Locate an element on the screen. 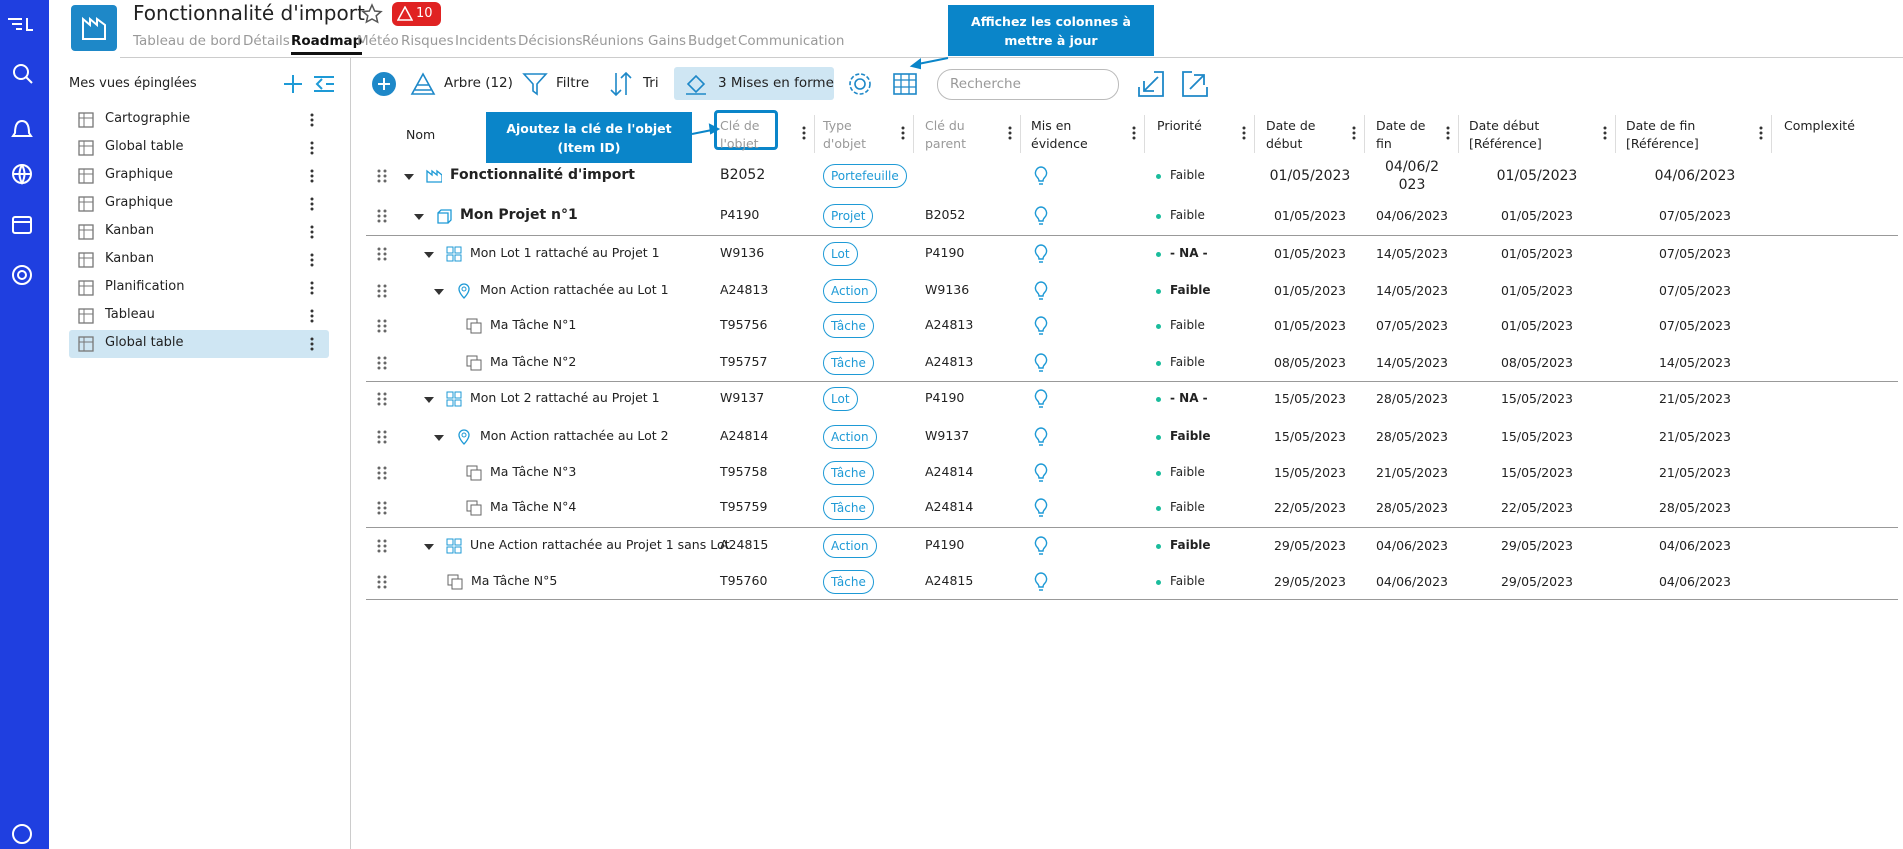 This screenshot has height=849, width=1903. alert-badge: 10 is located at coordinates (416, 14).